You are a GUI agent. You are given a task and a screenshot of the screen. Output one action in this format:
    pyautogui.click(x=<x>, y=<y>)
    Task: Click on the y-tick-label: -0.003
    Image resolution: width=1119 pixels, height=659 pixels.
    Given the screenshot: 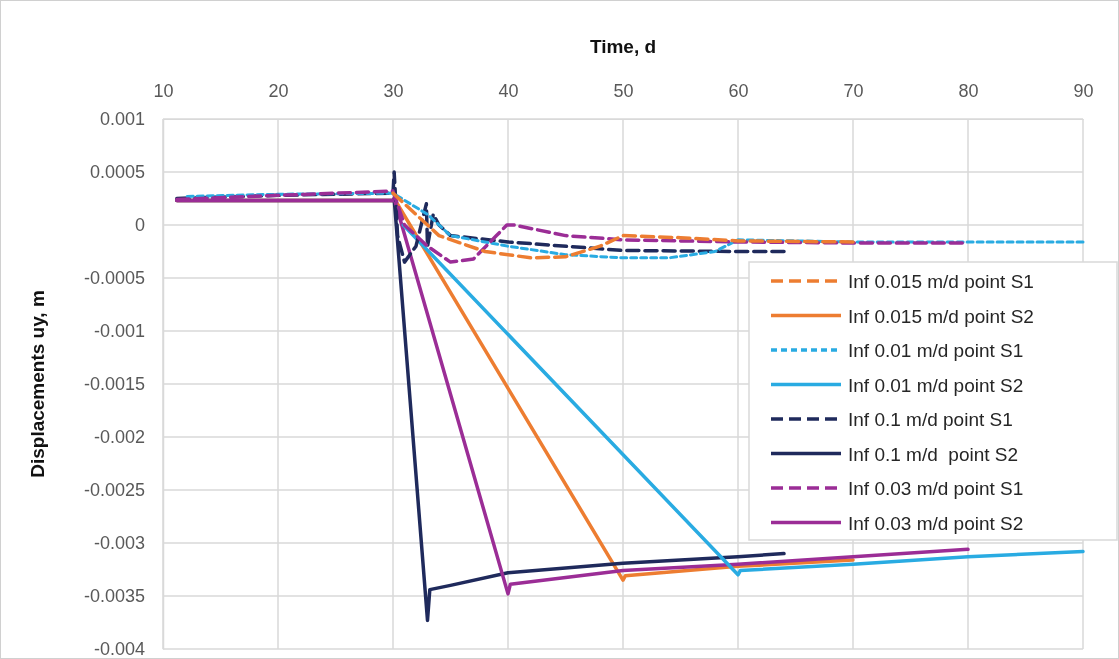 What is the action you would take?
    pyautogui.click(x=119, y=543)
    